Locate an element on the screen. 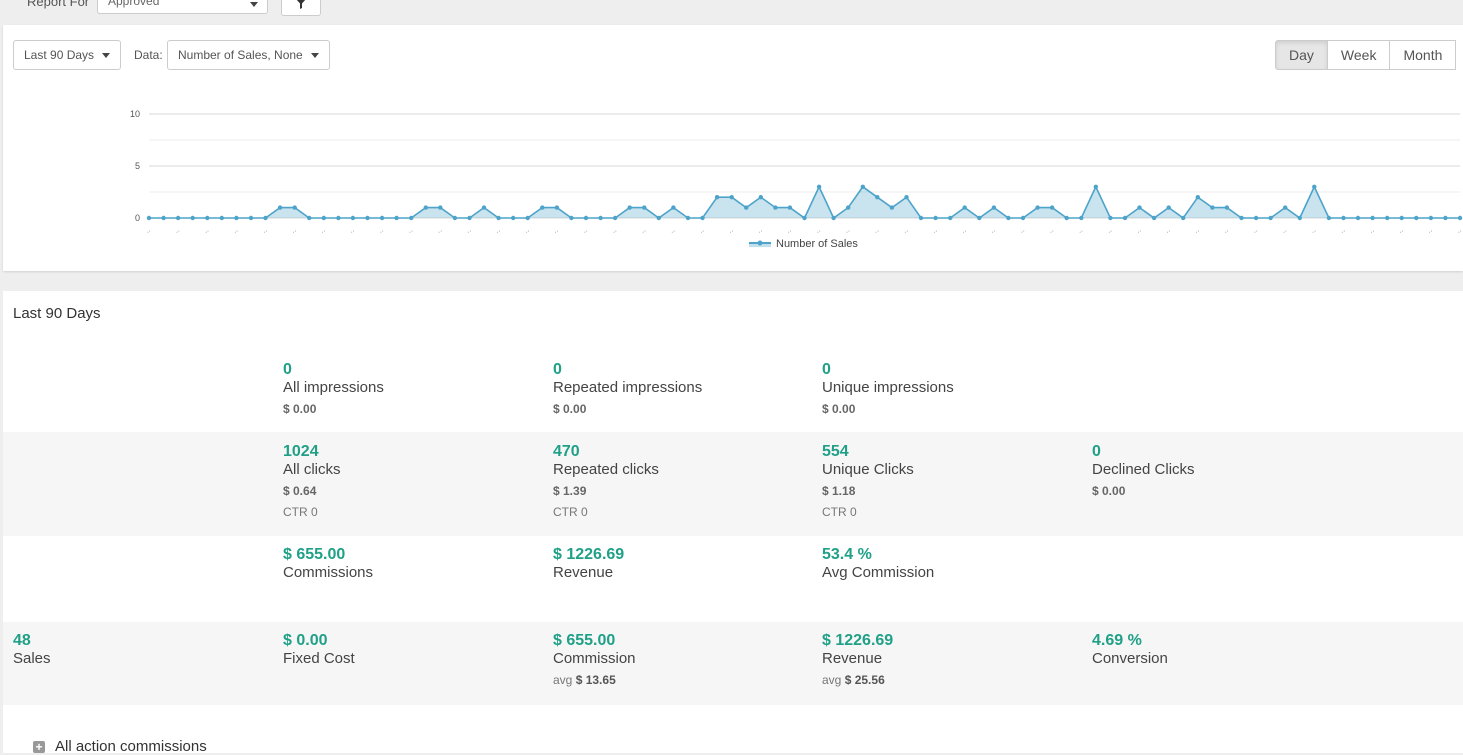 The image size is (1463, 755). granularity-toggle: Day Week Month is located at coordinates (1366, 55).